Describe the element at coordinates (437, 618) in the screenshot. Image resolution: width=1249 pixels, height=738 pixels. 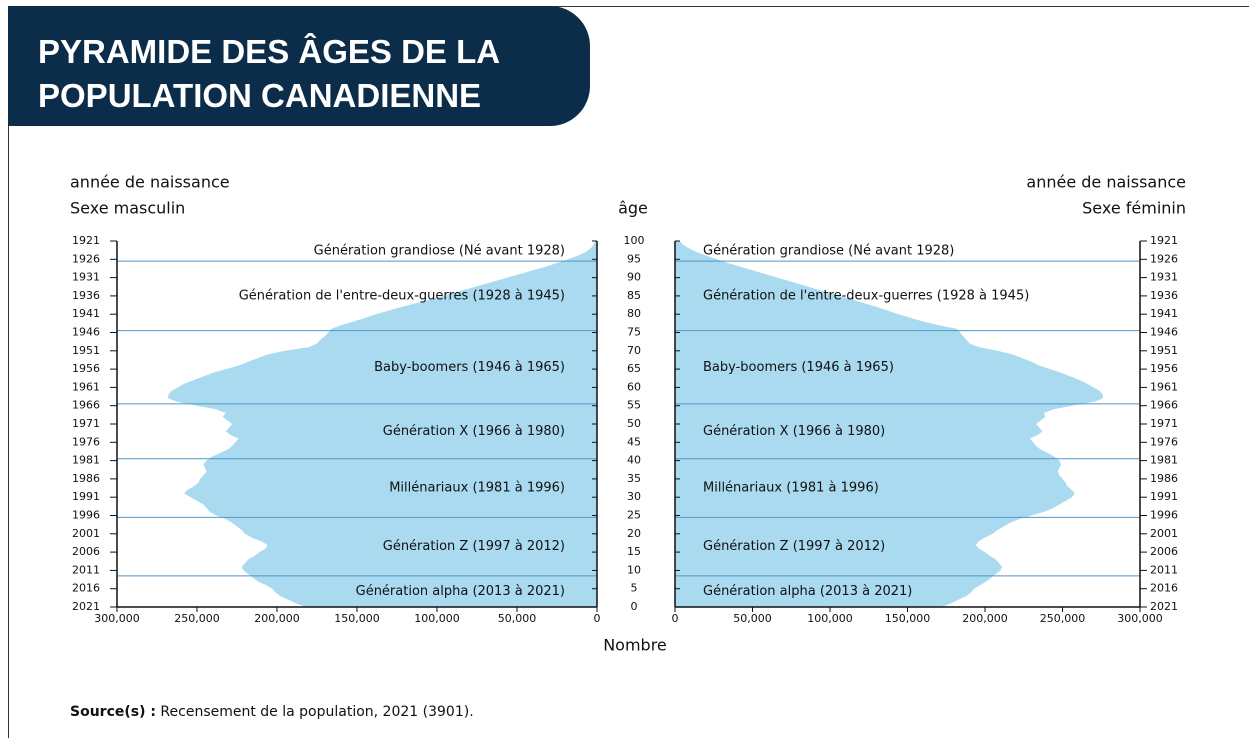
I see `x-tick-label: 100,000` at that location.